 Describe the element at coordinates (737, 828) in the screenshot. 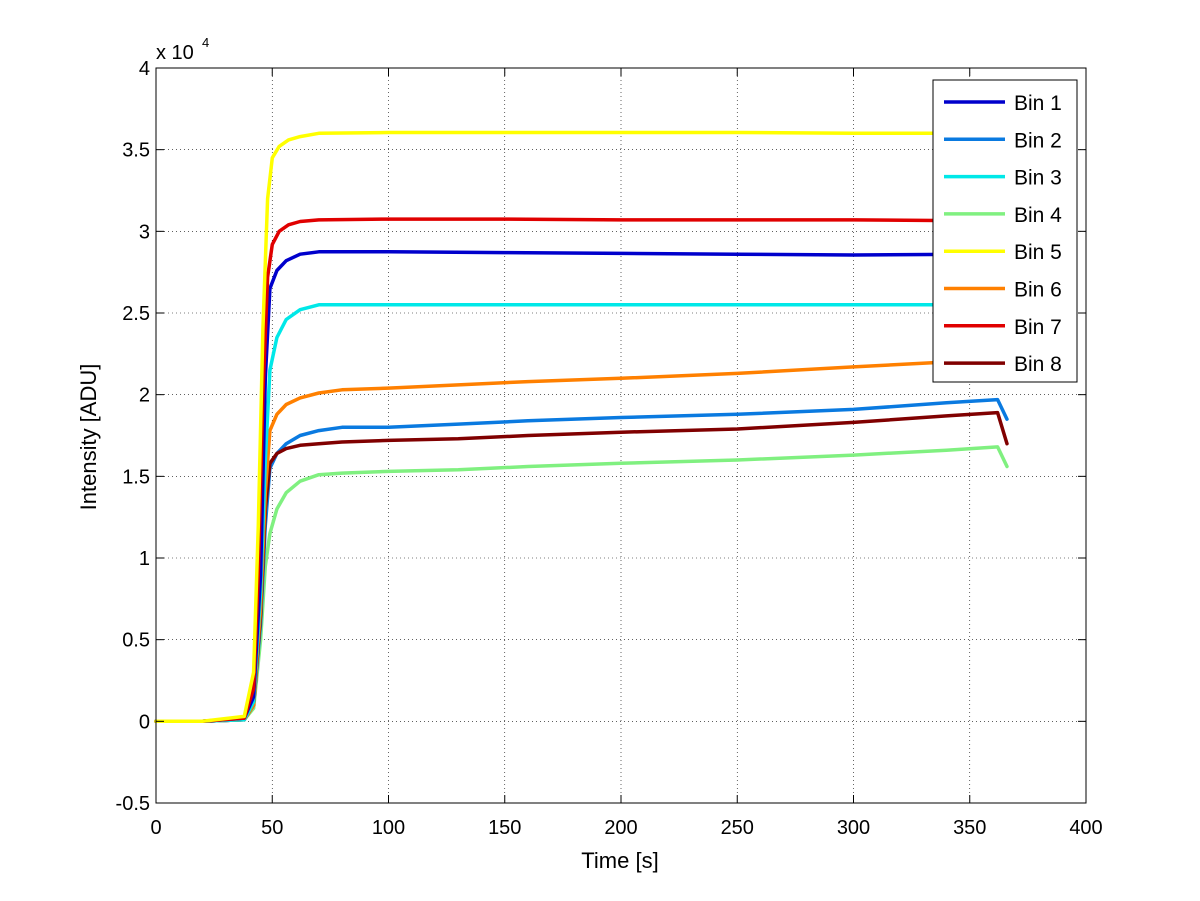

I see `x-tick-label: 250` at that location.